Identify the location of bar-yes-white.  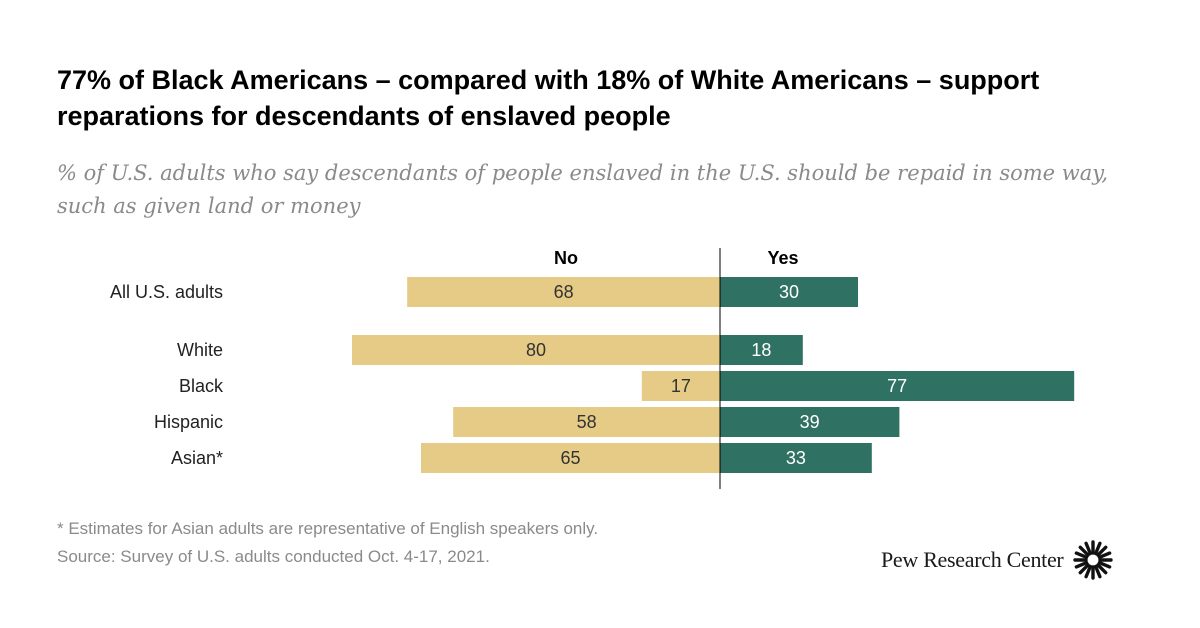
(761, 350).